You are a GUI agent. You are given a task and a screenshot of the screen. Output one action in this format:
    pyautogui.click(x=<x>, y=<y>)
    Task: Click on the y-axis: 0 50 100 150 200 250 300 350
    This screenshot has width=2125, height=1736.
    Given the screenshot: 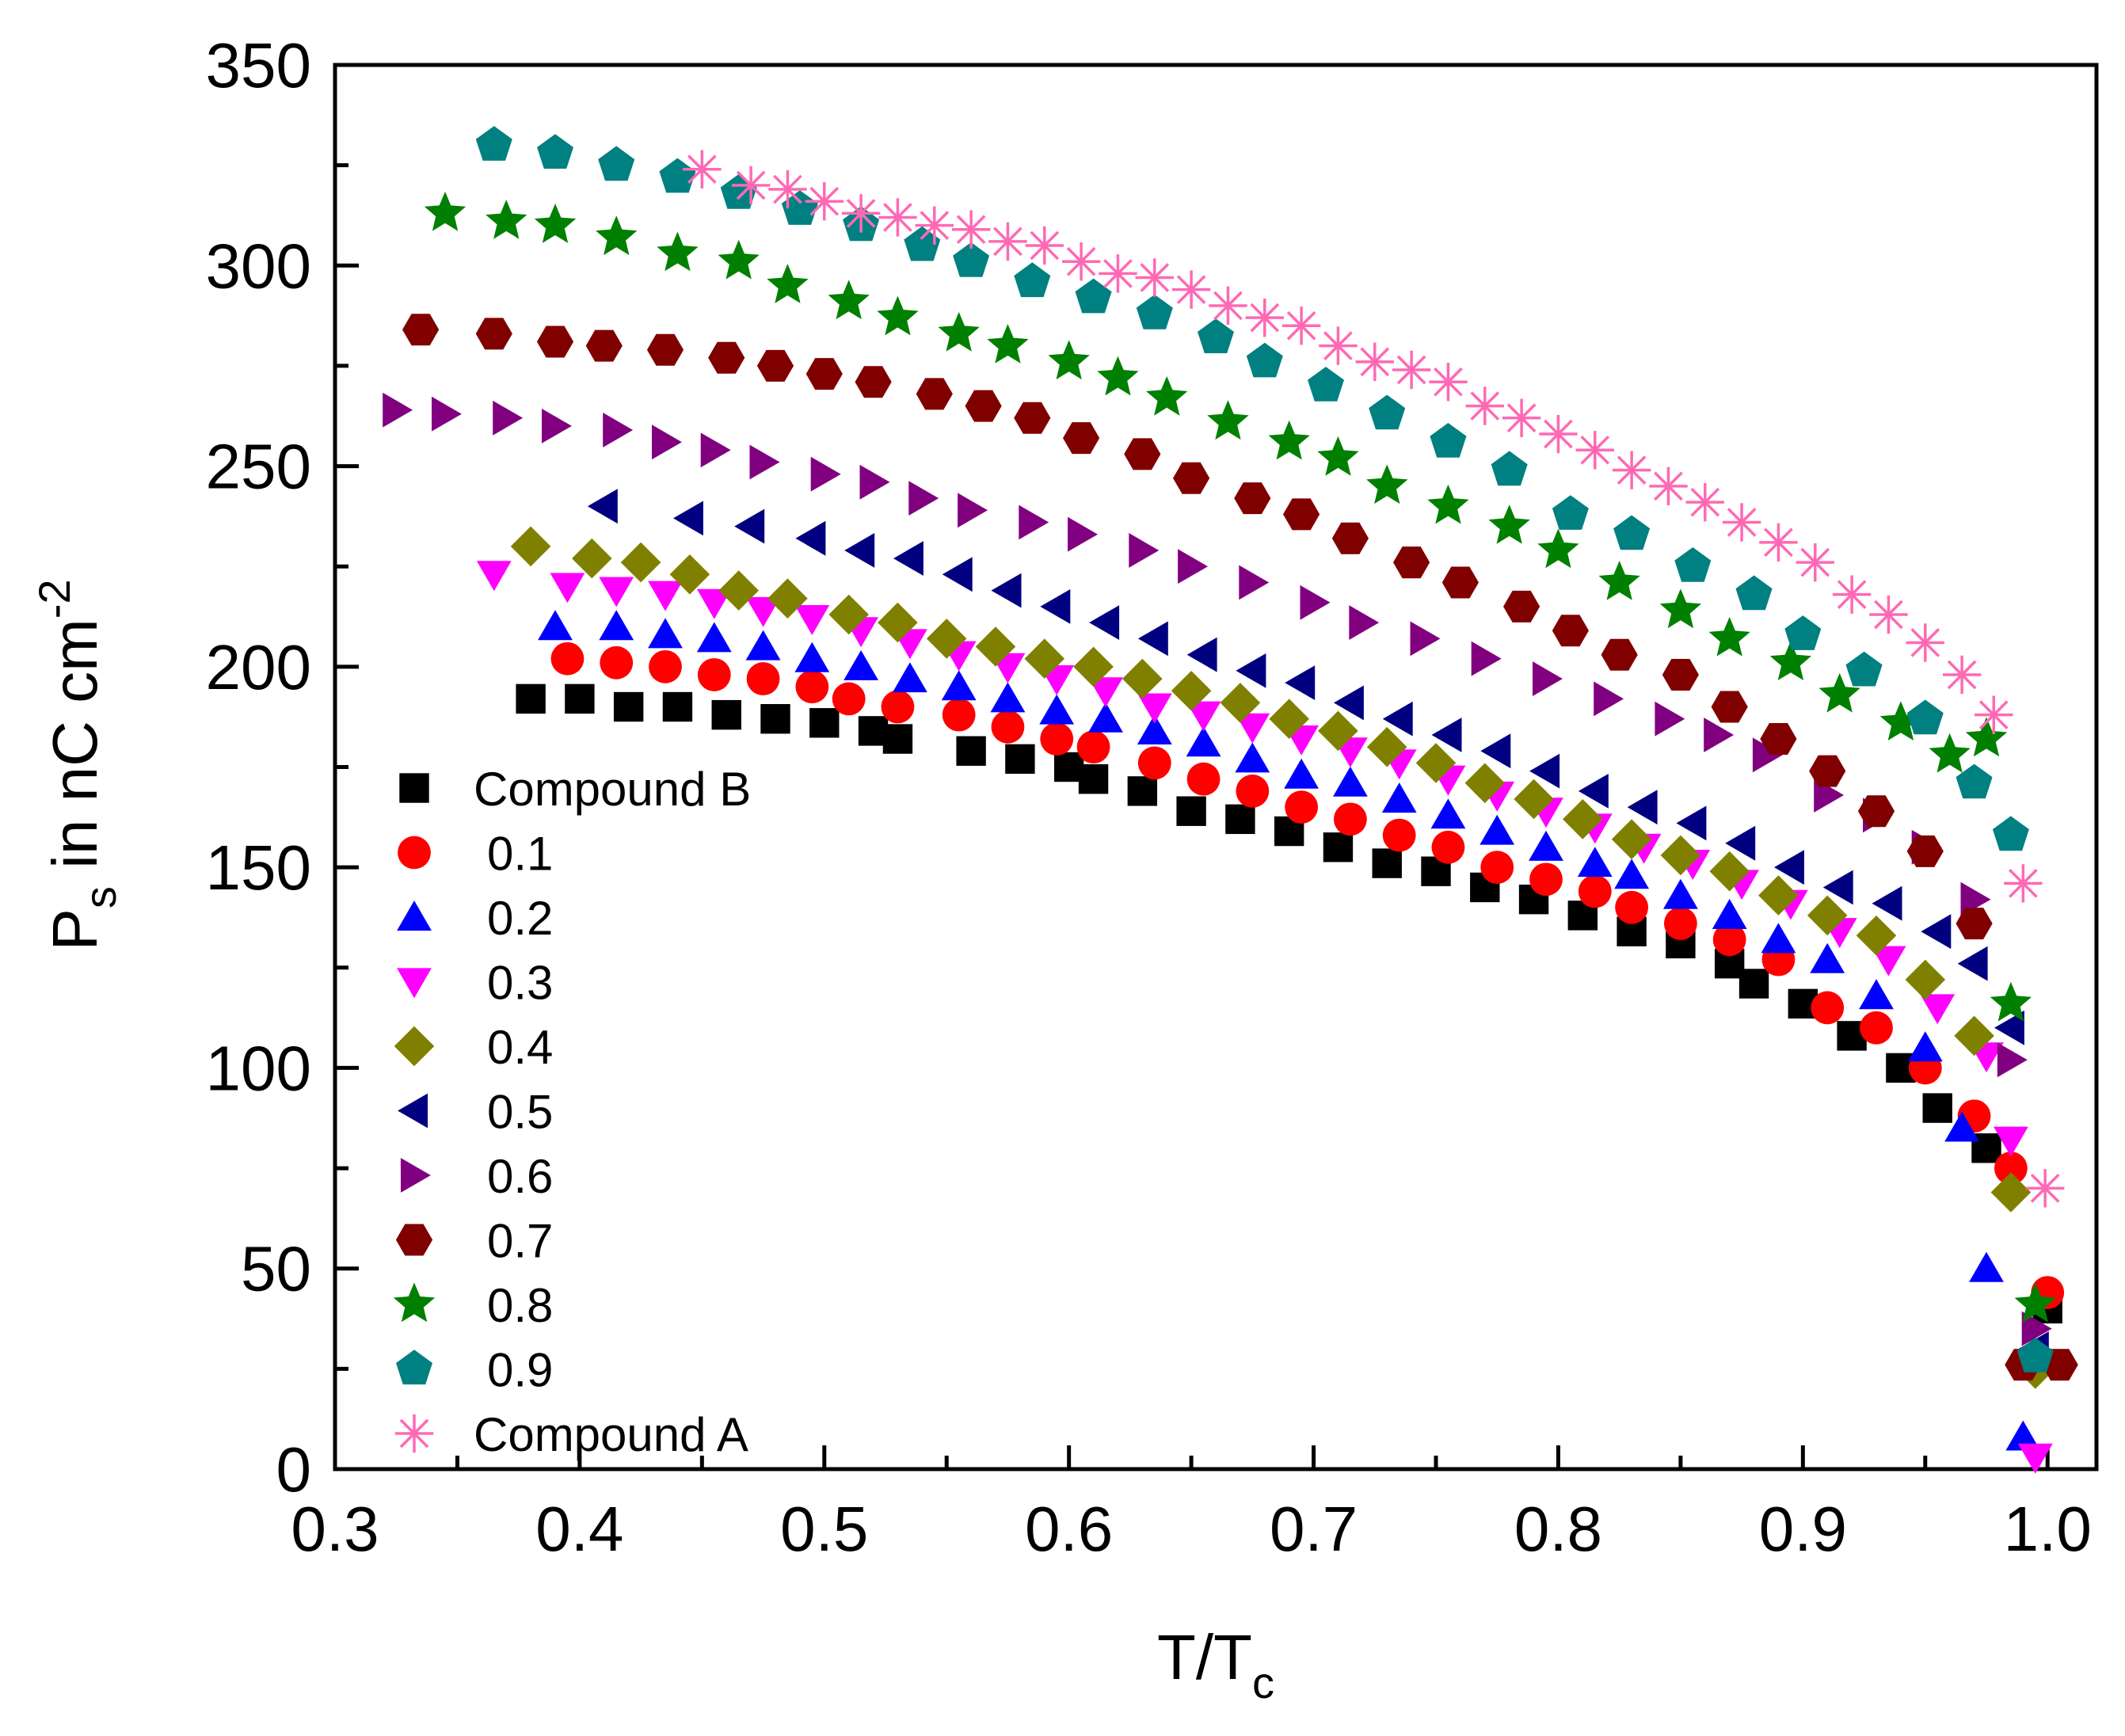 What is the action you would take?
    pyautogui.click(x=282, y=767)
    